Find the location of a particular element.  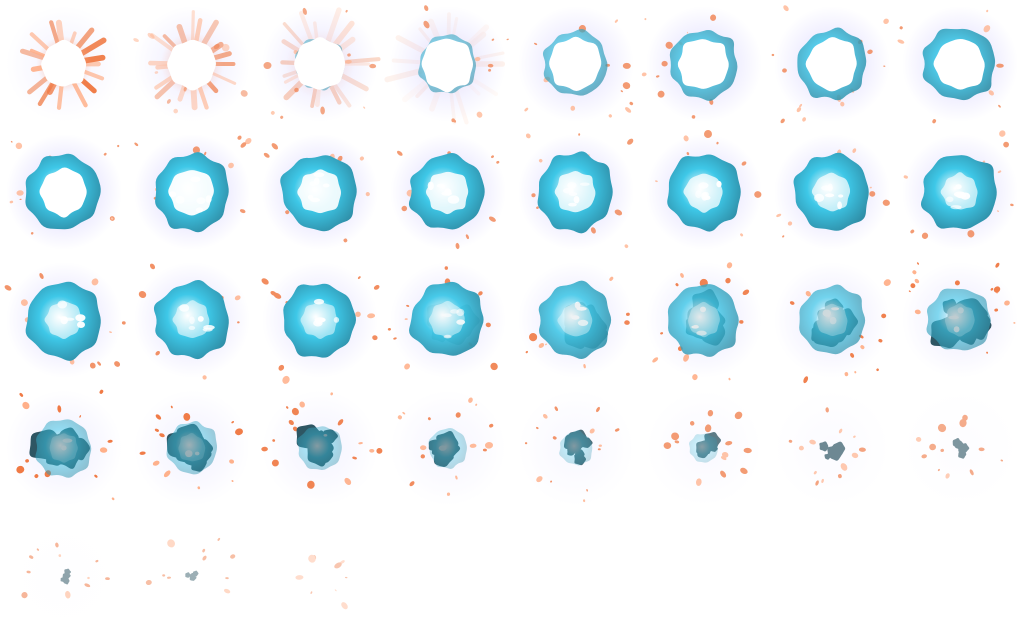

explosion-frame-1-graphic is located at coordinates (64, 64).